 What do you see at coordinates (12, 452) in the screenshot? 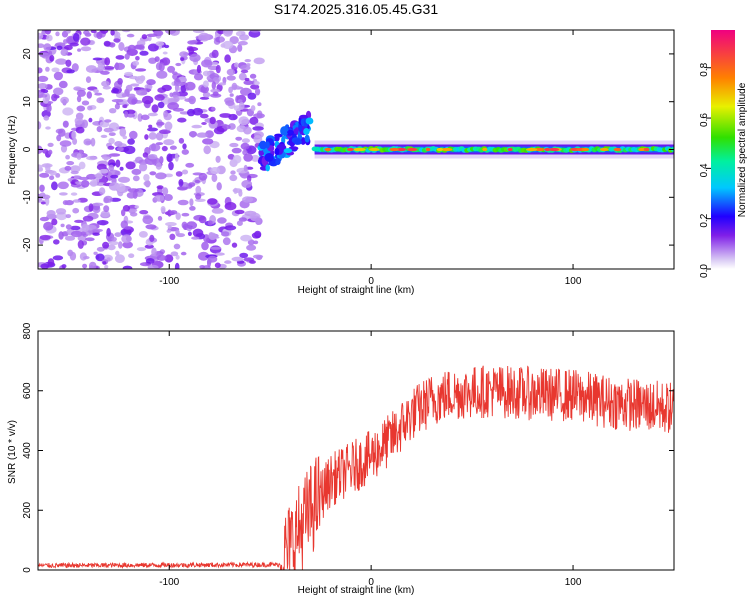
I see `snr-y-label: SNR (10 * v/v)` at bounding box center [12, 452].